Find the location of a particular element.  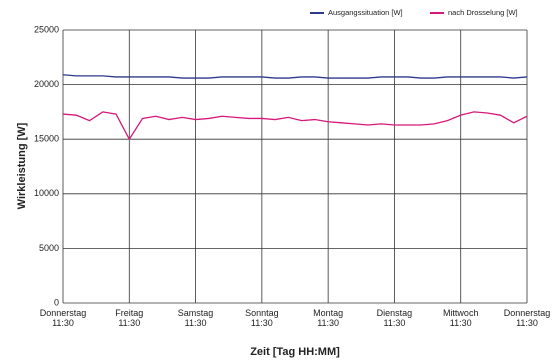

legend-label: nach Drosselung [W] is located at coordinates (483, 12).